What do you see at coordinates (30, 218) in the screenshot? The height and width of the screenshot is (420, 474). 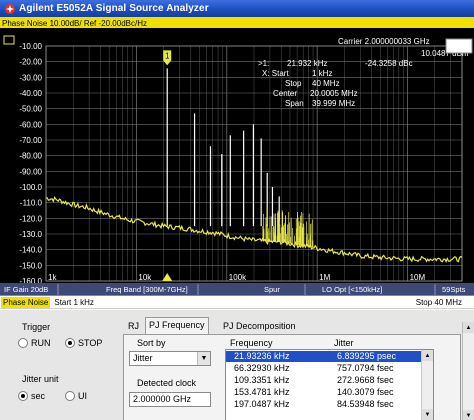 I see `y-tick-label: -120.0` at bounding box center [30, 218].